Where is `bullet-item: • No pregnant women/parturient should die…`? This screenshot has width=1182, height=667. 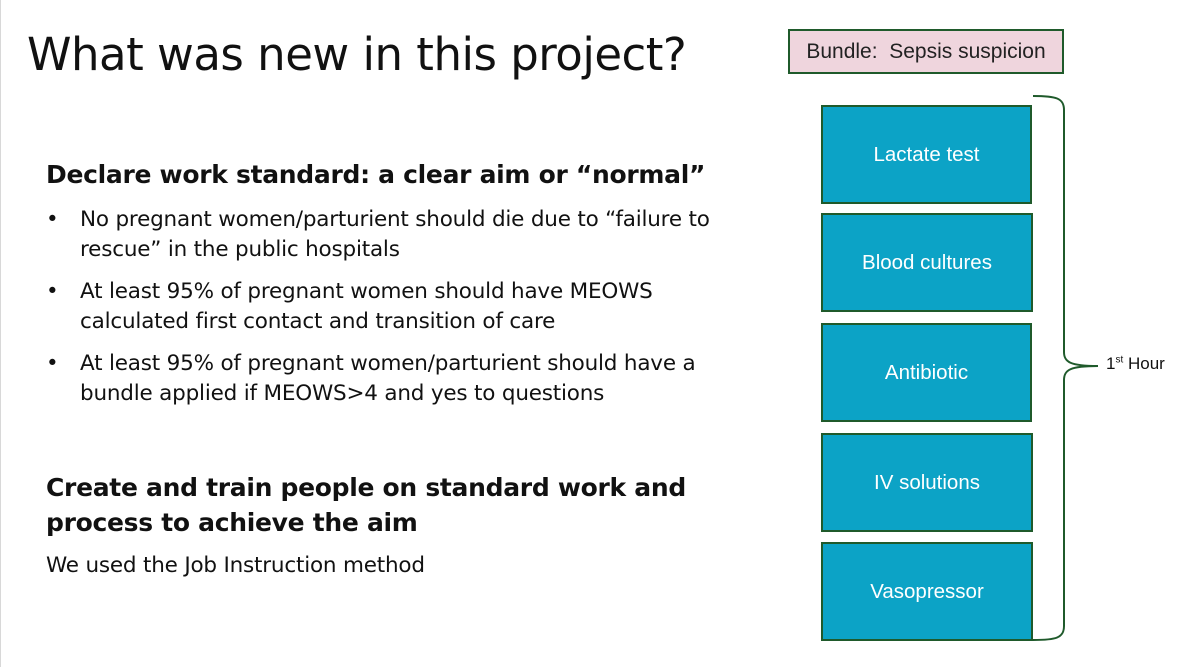 bullet-item: • No pregnant women/parturient should die… is located at coordinates (396, 235).